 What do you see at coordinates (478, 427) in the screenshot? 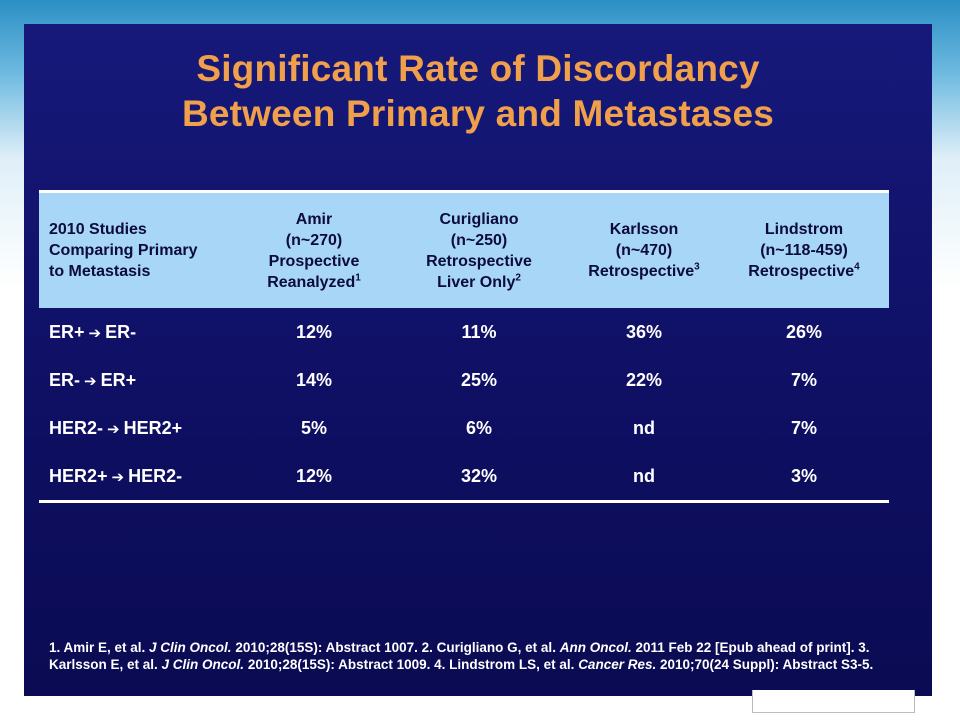
I see `table-cell: 6%` at bounding box center [478, 427].